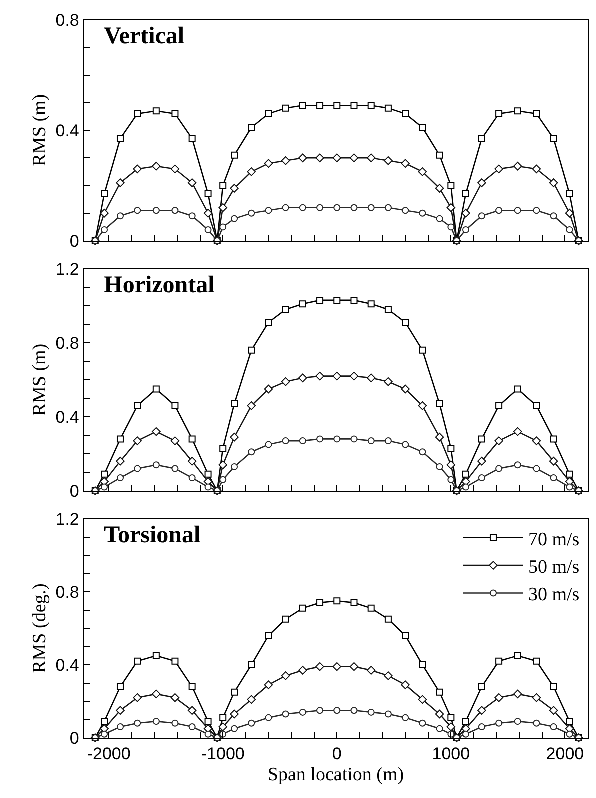 This screenshot has height=798, width=596. What do you see at coordinates (75, 738) in the screenshot?
I see `y-tick-label: 0` at bounding box center [75, 738].